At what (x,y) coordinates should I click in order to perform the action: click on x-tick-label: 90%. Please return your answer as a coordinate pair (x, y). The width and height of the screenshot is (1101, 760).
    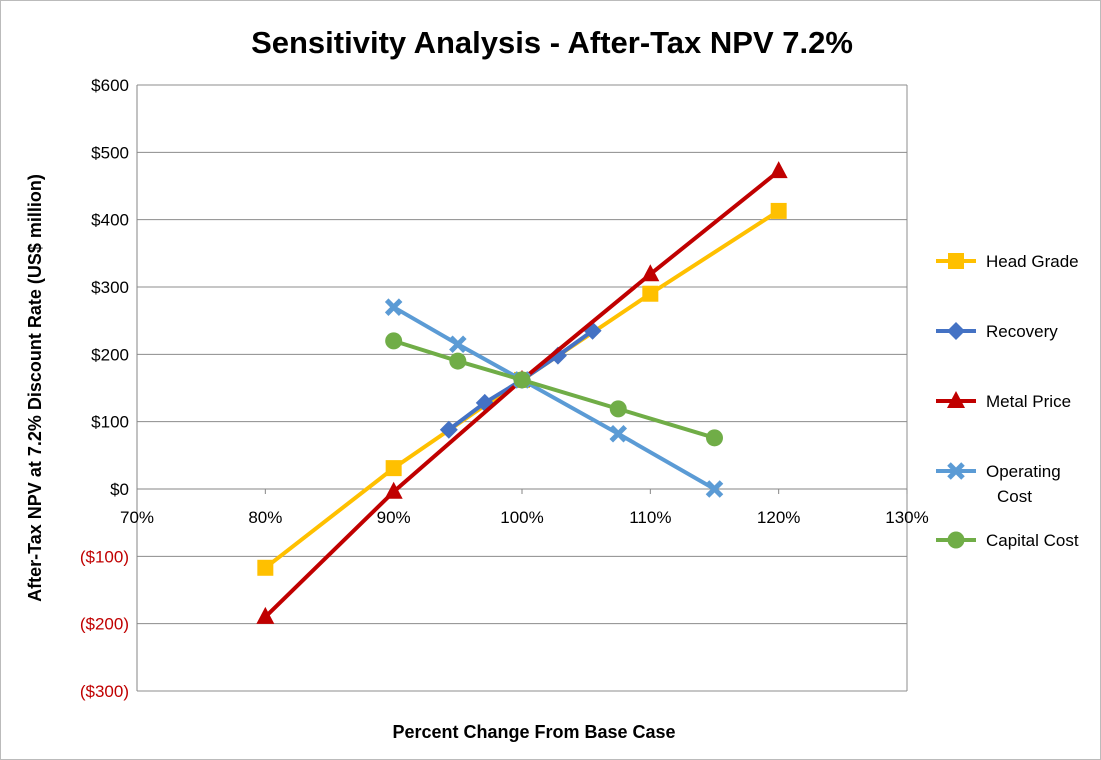
    Looking at the image, I should click on (394, 517).